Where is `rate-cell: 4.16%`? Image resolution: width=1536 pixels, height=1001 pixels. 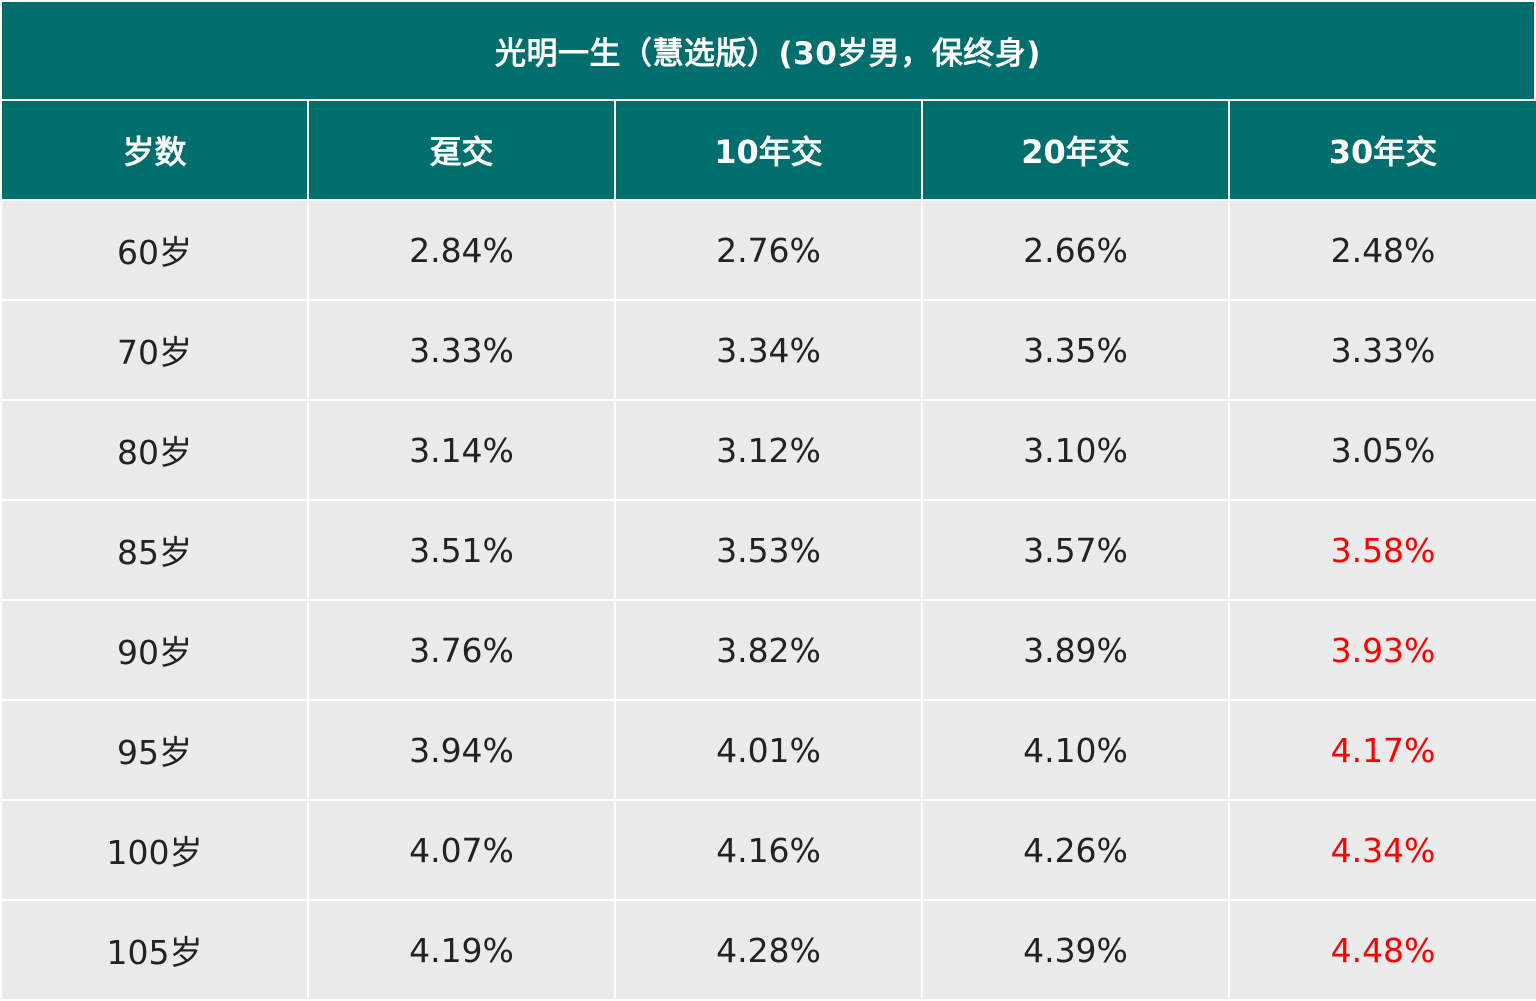 rate-cell: 4.16% is located at coordinates (768, 850).